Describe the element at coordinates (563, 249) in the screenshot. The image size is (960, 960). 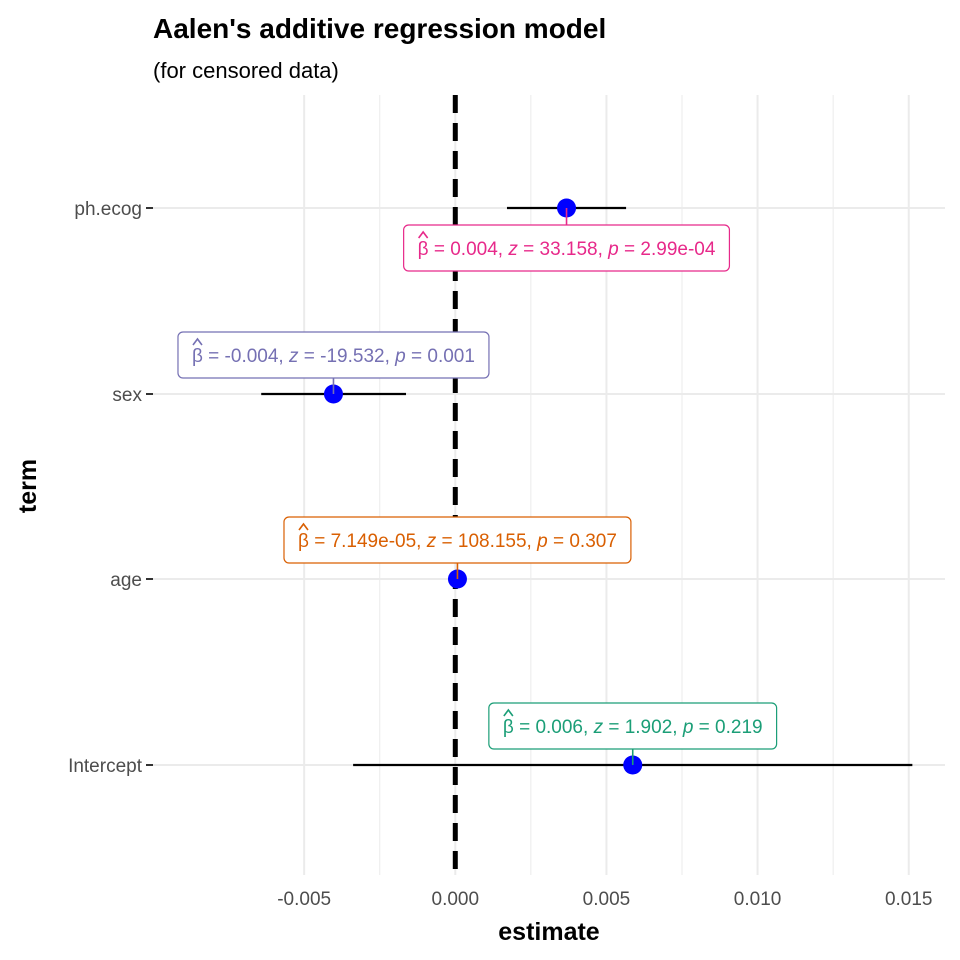
I see `z-value: = 33.158,` at that location.